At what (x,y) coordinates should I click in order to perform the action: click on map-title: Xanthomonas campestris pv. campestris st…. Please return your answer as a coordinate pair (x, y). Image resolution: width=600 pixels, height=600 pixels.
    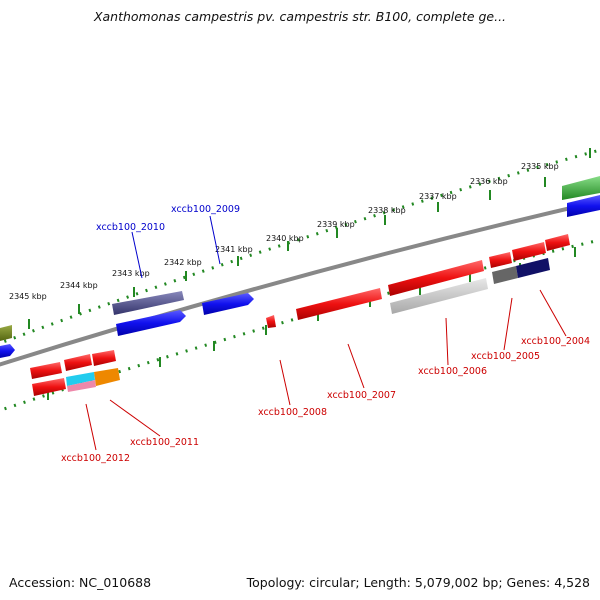
    Looking at the image, I should click on (300, 16).